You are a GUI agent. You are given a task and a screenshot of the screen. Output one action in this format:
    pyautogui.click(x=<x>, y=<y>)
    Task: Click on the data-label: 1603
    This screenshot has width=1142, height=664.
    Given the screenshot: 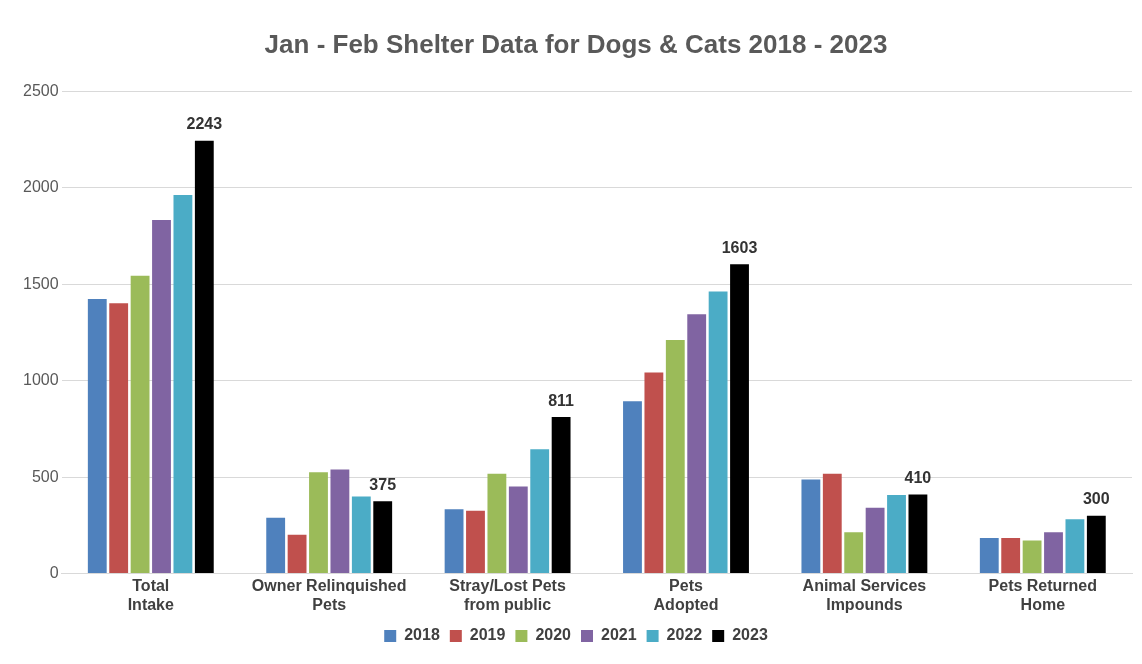 What is the action you would take?
    pyautogui.click(x=739, y=247)
    